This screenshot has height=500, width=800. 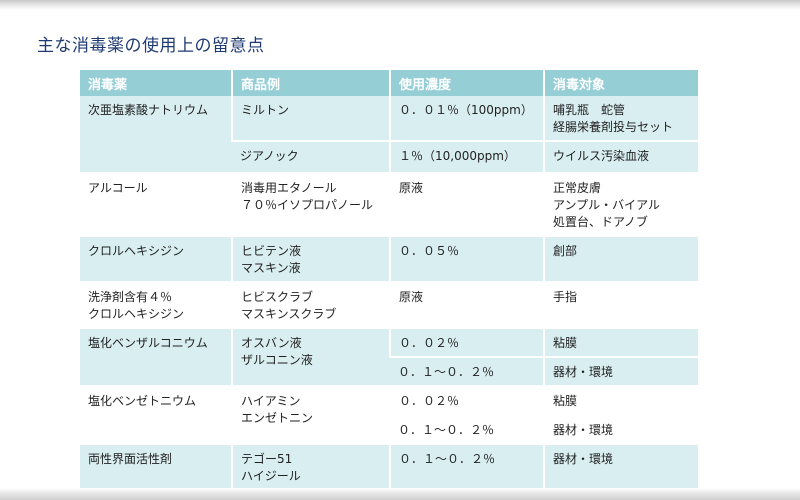 What do you see at coordinates (466, 83) in the screenshot?
I see `col-header-concentration: 使用濃度` at bounding box center [466, 83].